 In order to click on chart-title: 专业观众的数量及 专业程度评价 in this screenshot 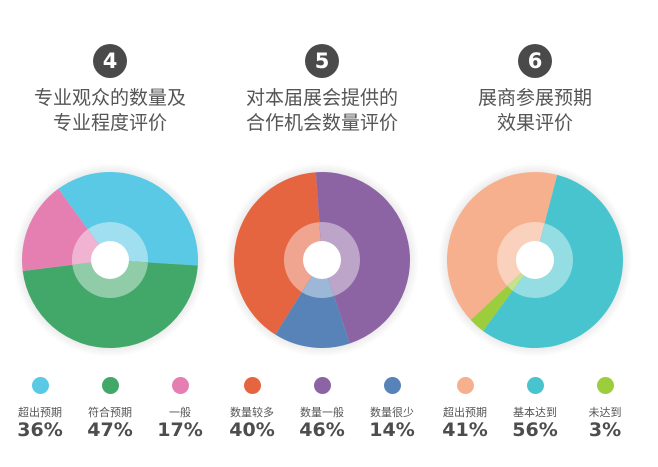, I will do `click(110, 111)`.